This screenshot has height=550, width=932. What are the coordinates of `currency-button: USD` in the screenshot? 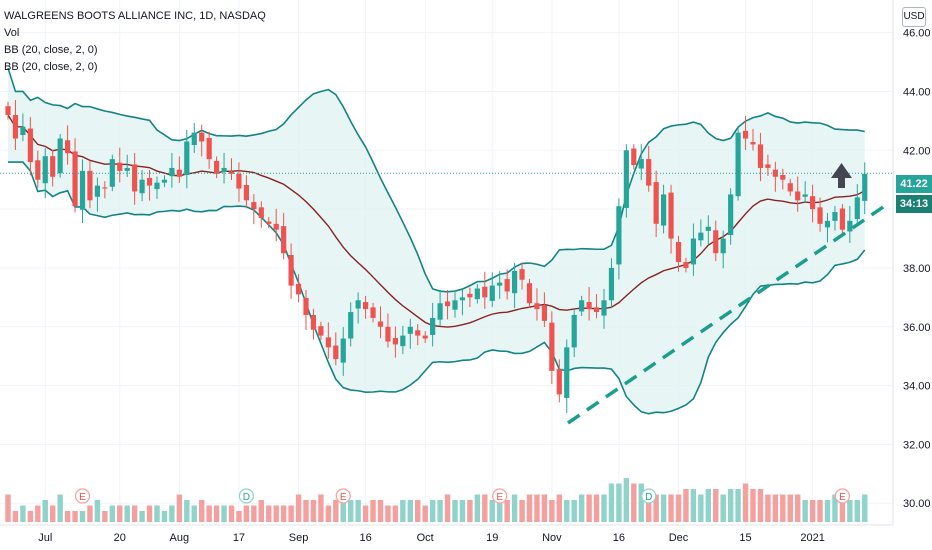 It's located at (914, 17).